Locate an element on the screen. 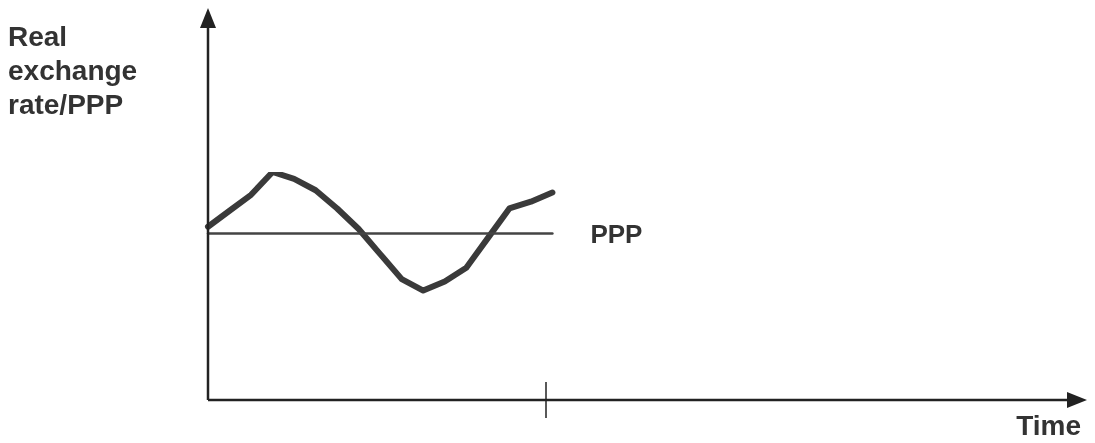 Image resolution: width=1095 pixels, height=443 pixels. x-axis-title: Time is located at coordinates (1048, 426).